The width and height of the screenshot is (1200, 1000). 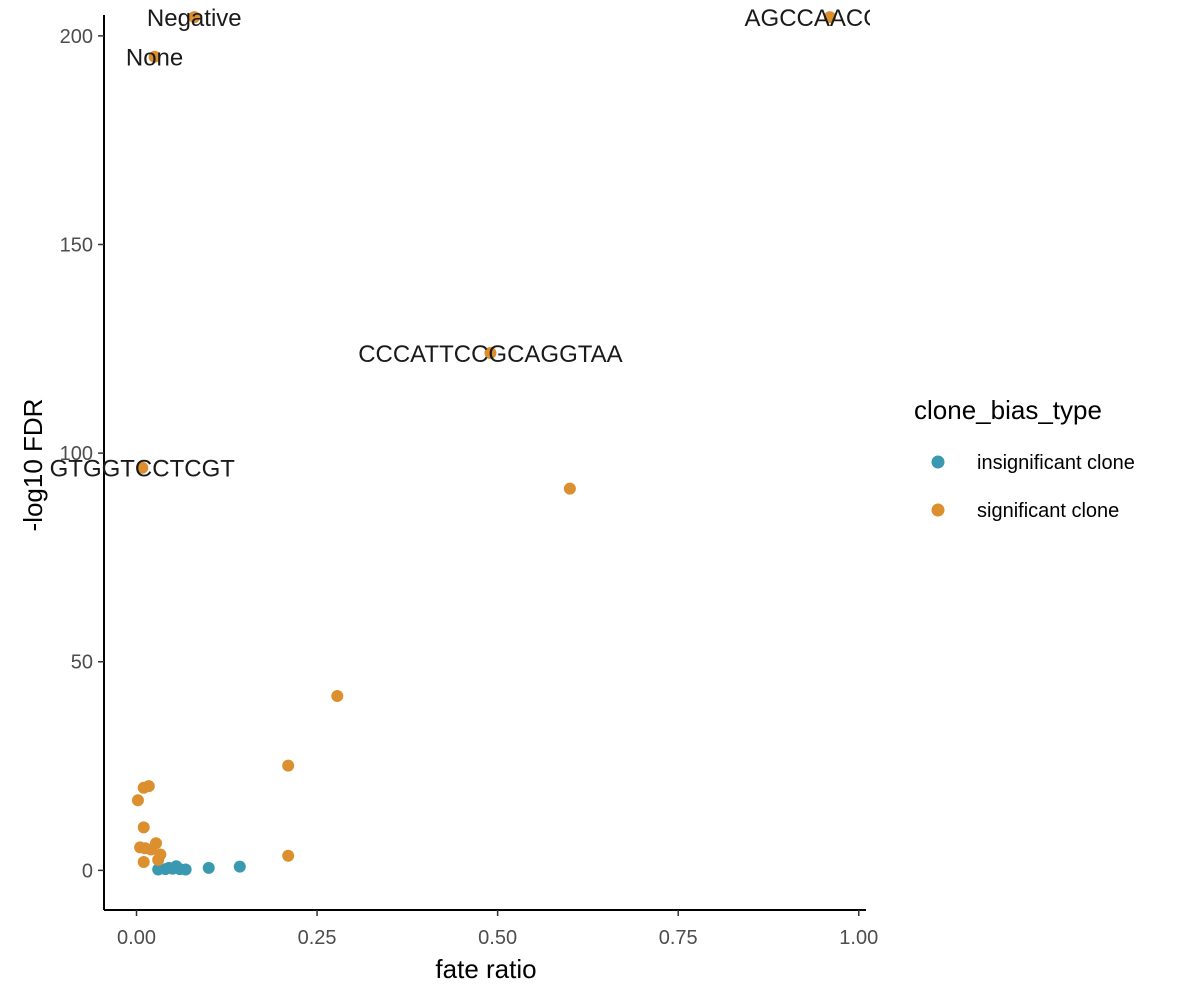 What do you see at coordinates (678, 938) in the screenshot?
I see `x-tick-label: 0.75` at bounding box center [678, 938].